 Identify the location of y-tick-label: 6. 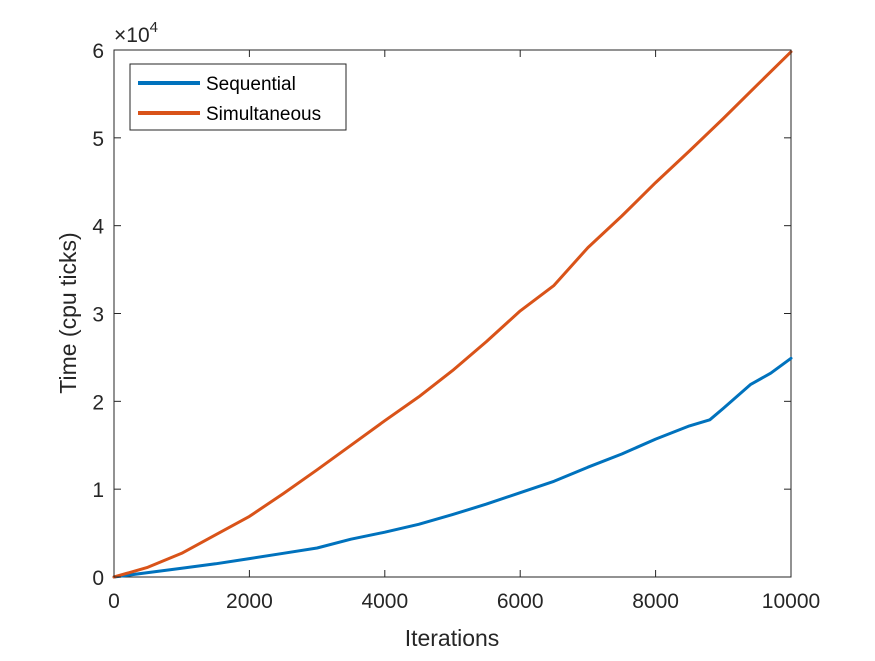
(98, 51).